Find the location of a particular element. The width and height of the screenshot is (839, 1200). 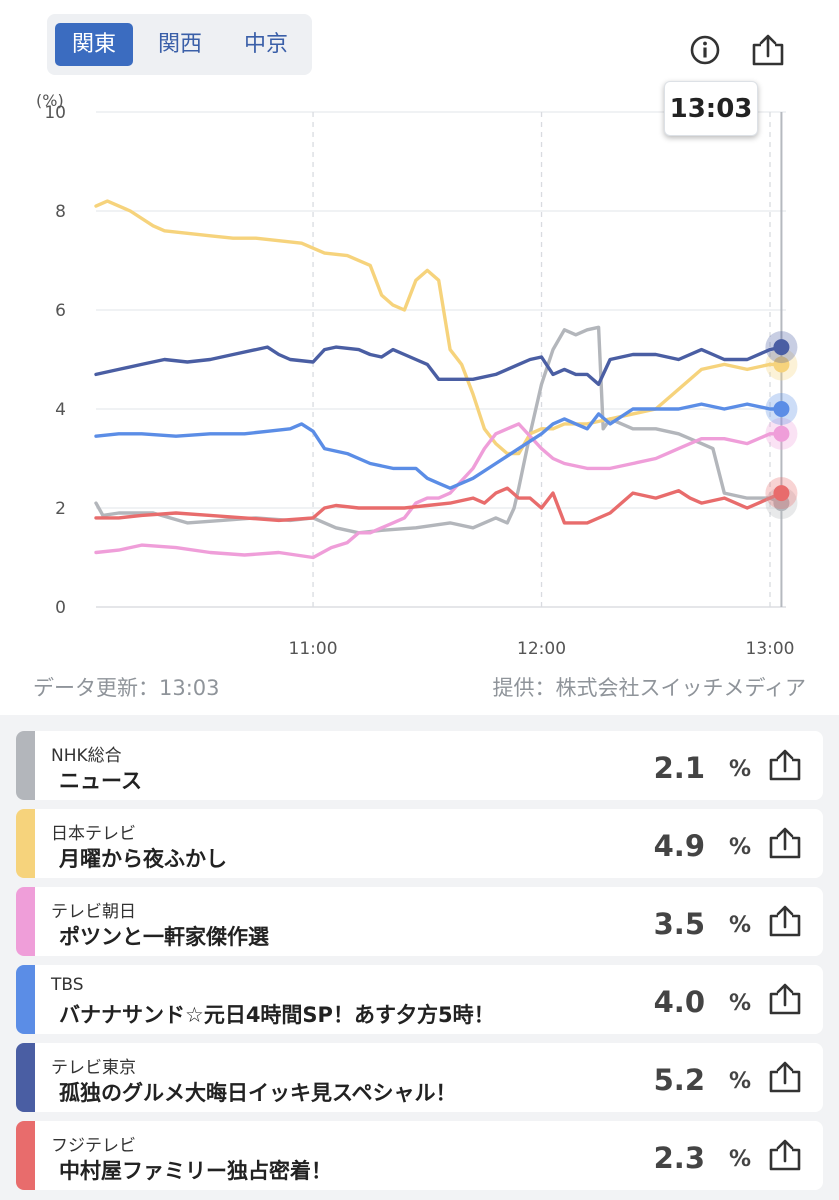

x-tick-label: 11:00 is located at coordinates (313, 649).